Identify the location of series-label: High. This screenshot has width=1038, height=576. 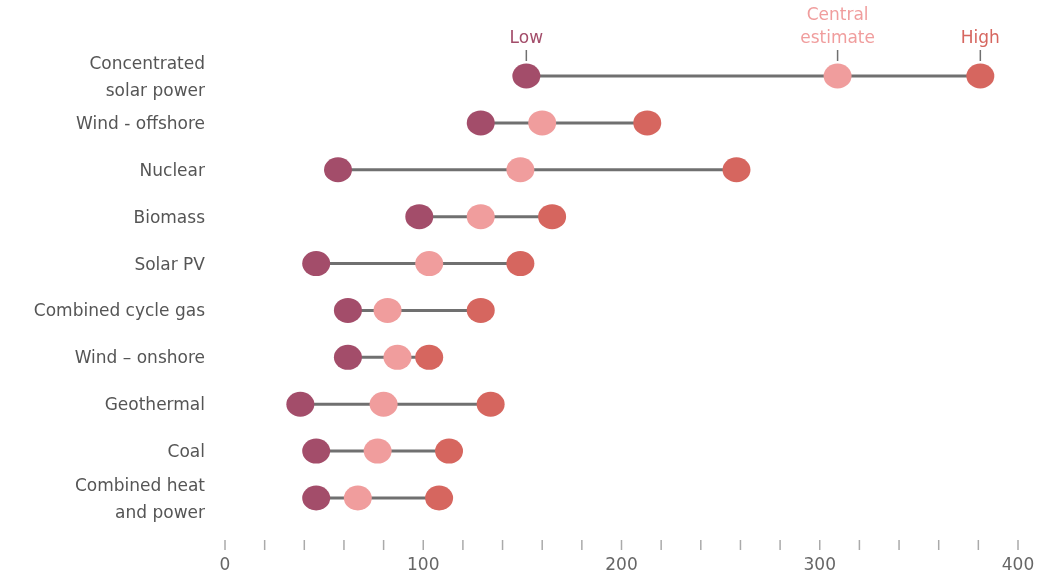
(980, 37).